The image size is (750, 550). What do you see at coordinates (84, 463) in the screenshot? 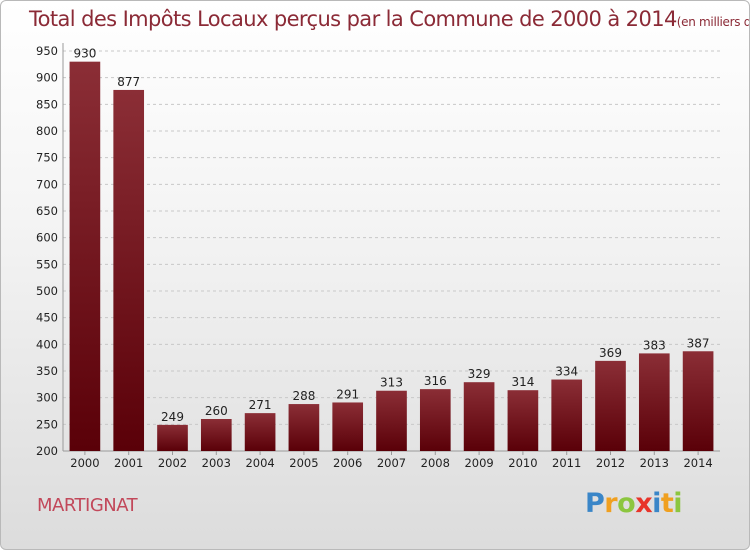
I see `x-tick-label: 2000` at bounding box center [84, 463].